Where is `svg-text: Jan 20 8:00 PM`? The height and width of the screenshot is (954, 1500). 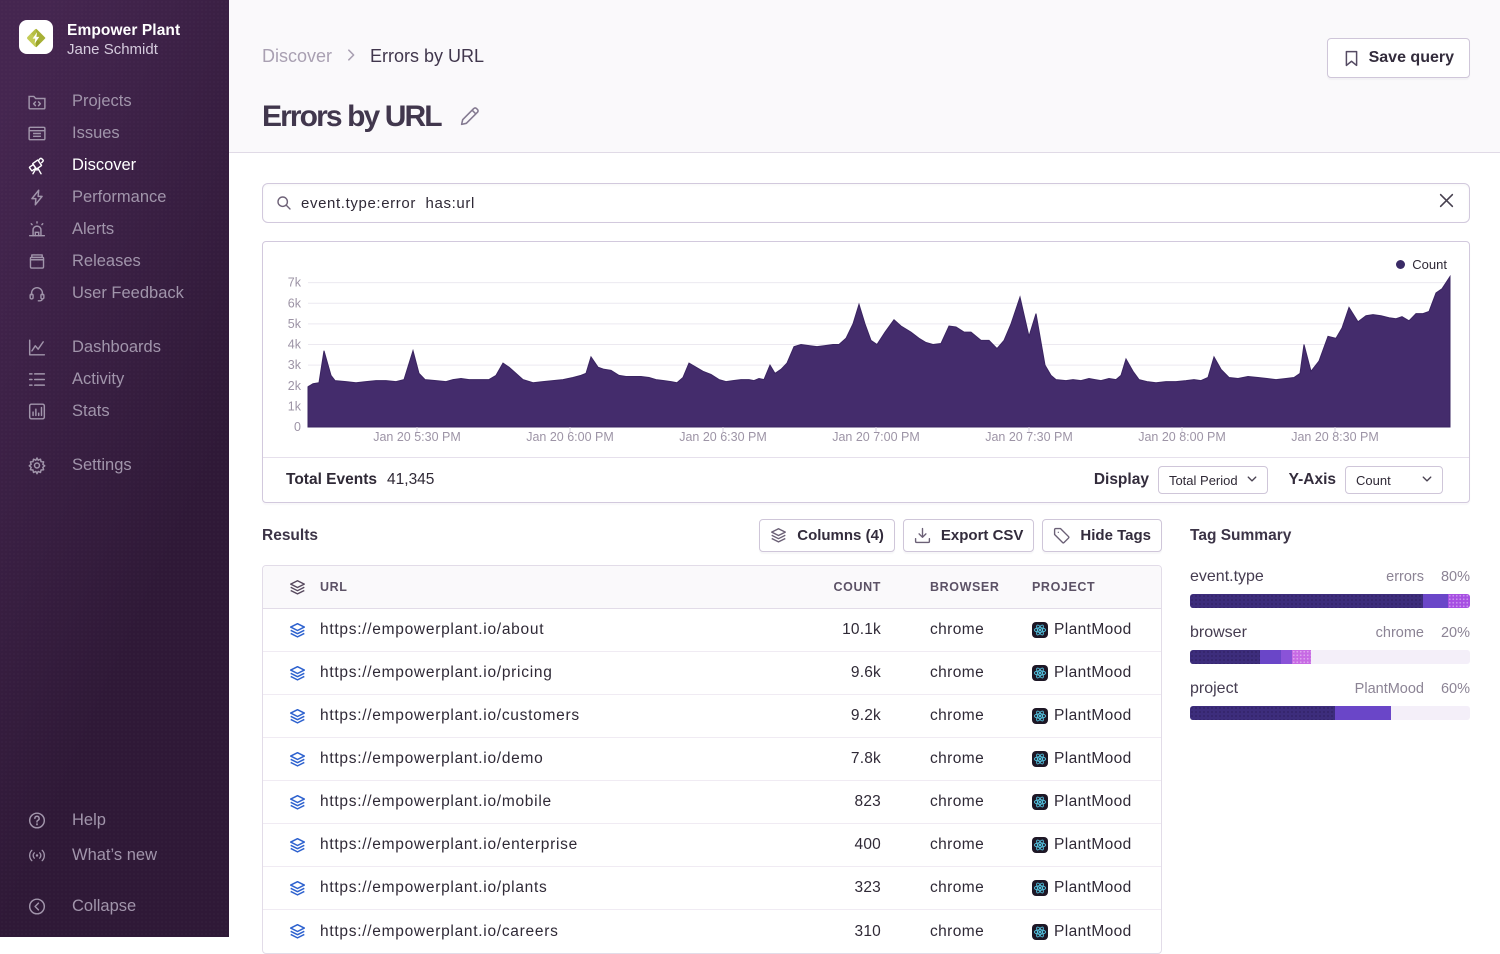
svg-text: Jan 20 8:00 PM is located at coordinates (1182, 437).